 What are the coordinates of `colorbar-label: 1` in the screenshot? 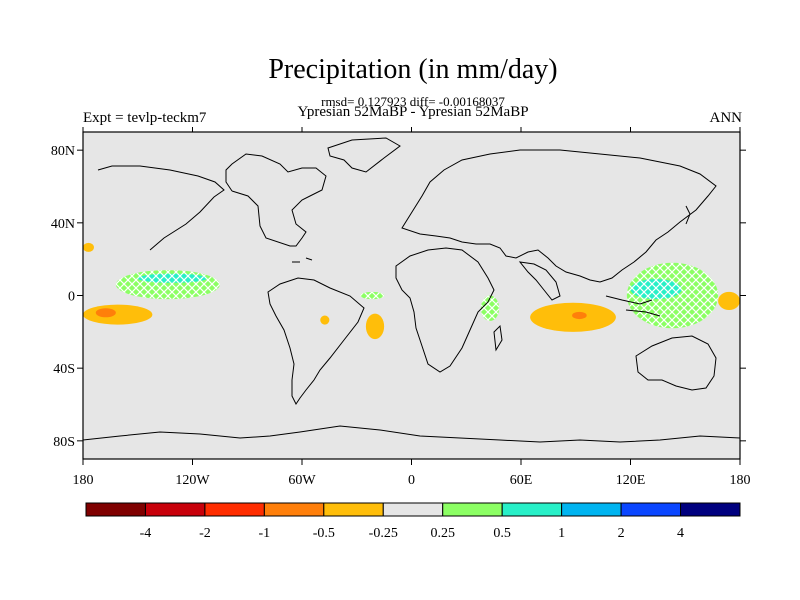 It's located at (561, 533).